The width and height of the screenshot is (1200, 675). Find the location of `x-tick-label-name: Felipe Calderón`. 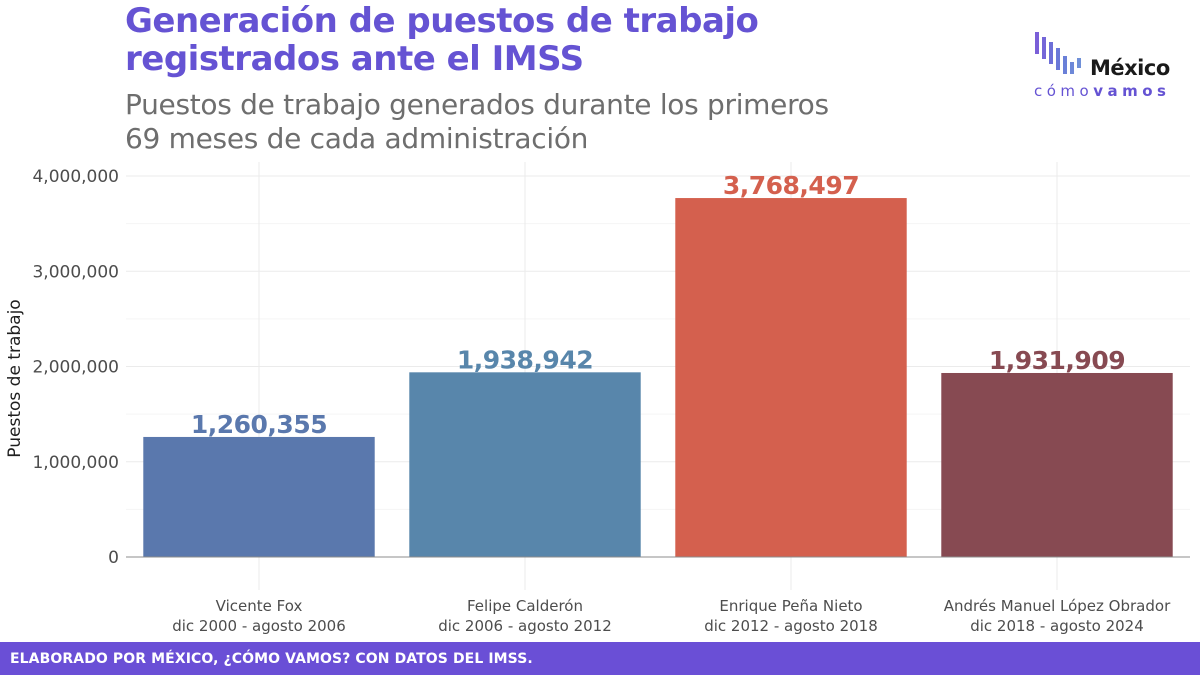

x-tick-label-name: Felipe Calderón is located at coordinates (525, 606).